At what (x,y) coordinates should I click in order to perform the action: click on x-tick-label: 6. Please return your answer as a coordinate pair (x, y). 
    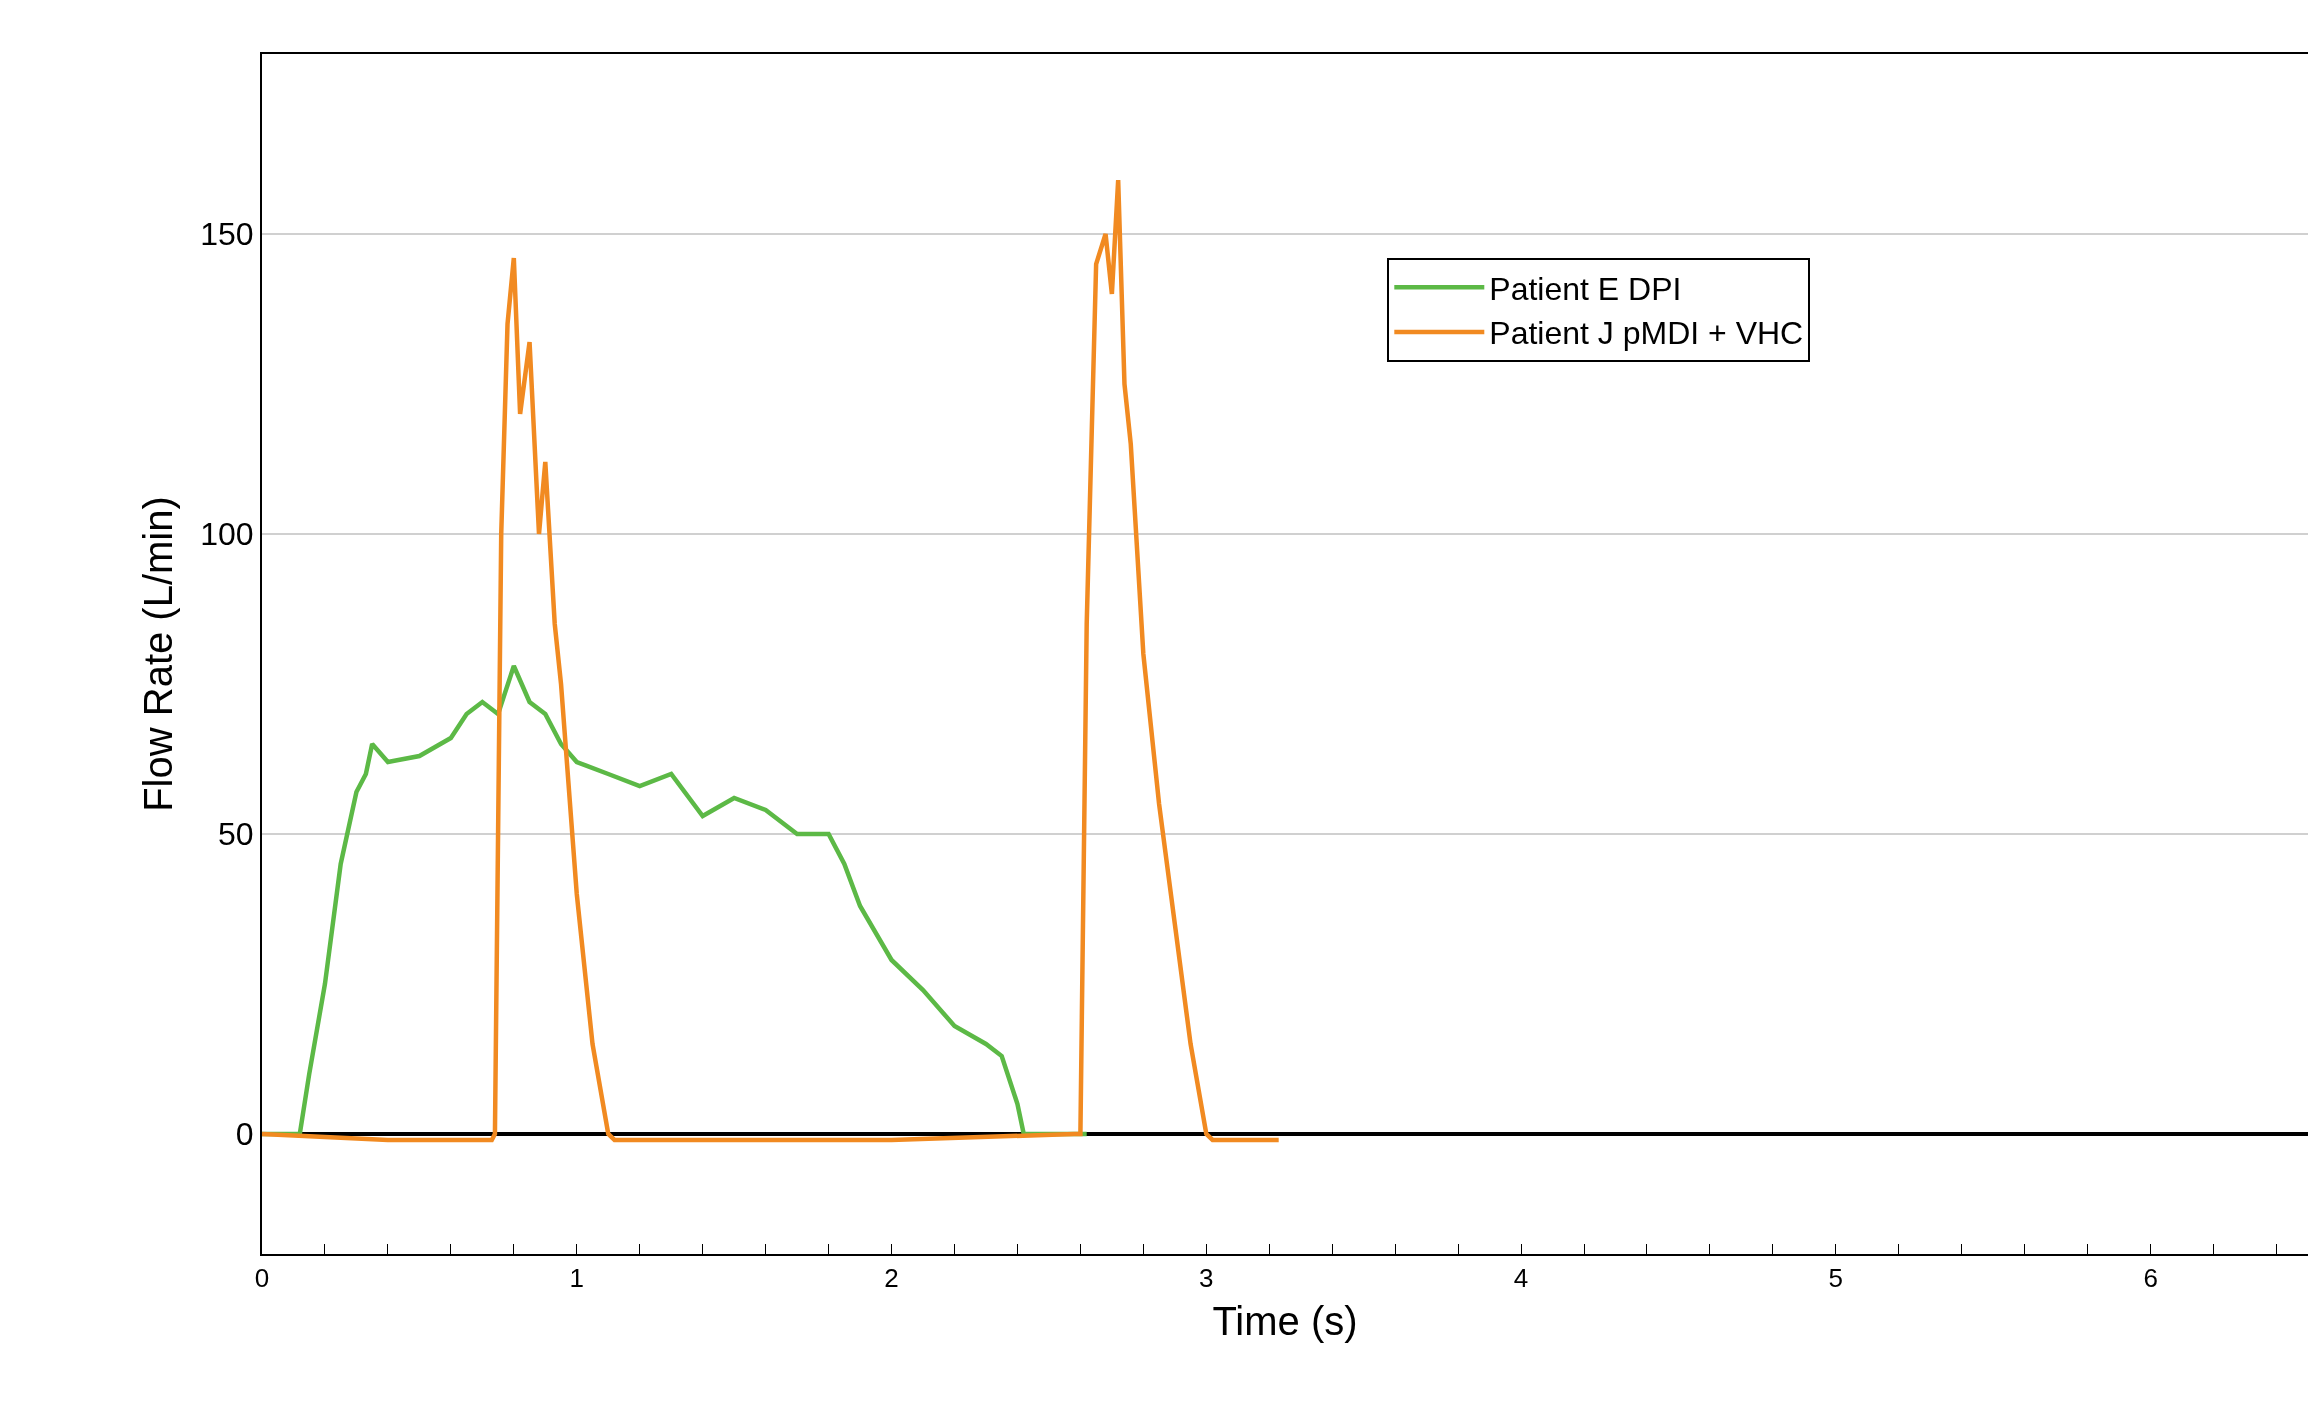
    Looking at the image, I should click on (2150, 1278).